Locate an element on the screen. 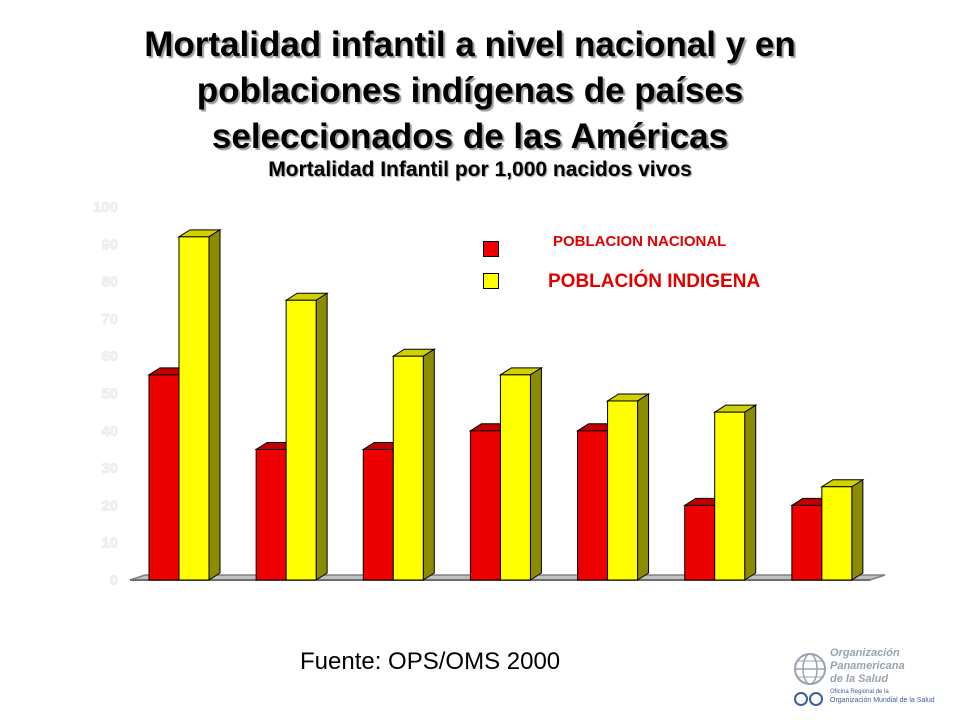 This screenshot has height=720, width=960. title-line-3: seleccionados de las Américas is located at coordinates (470, 136).